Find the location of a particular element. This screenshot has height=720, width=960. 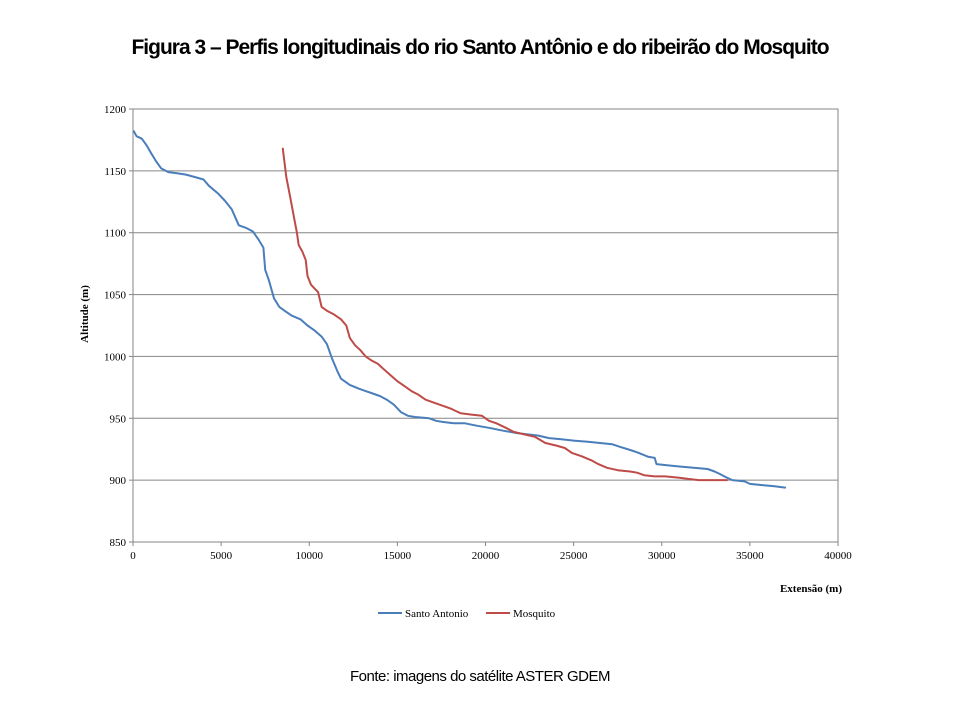

legend-label: Mosquito is located at coordinates (534, 614).